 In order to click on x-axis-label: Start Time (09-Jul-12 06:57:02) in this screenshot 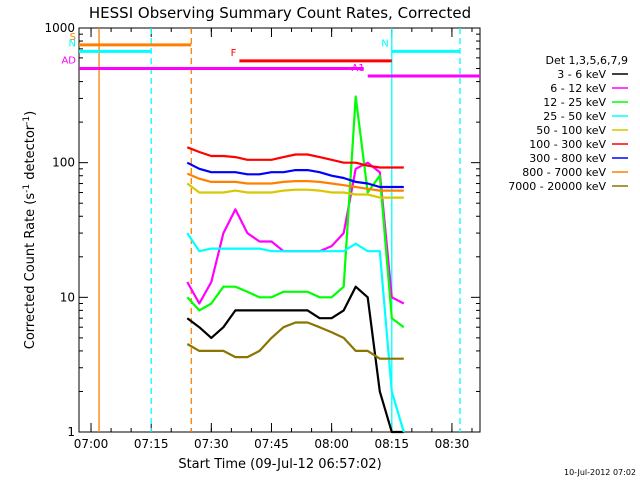, I will do `click(279, 464)`.